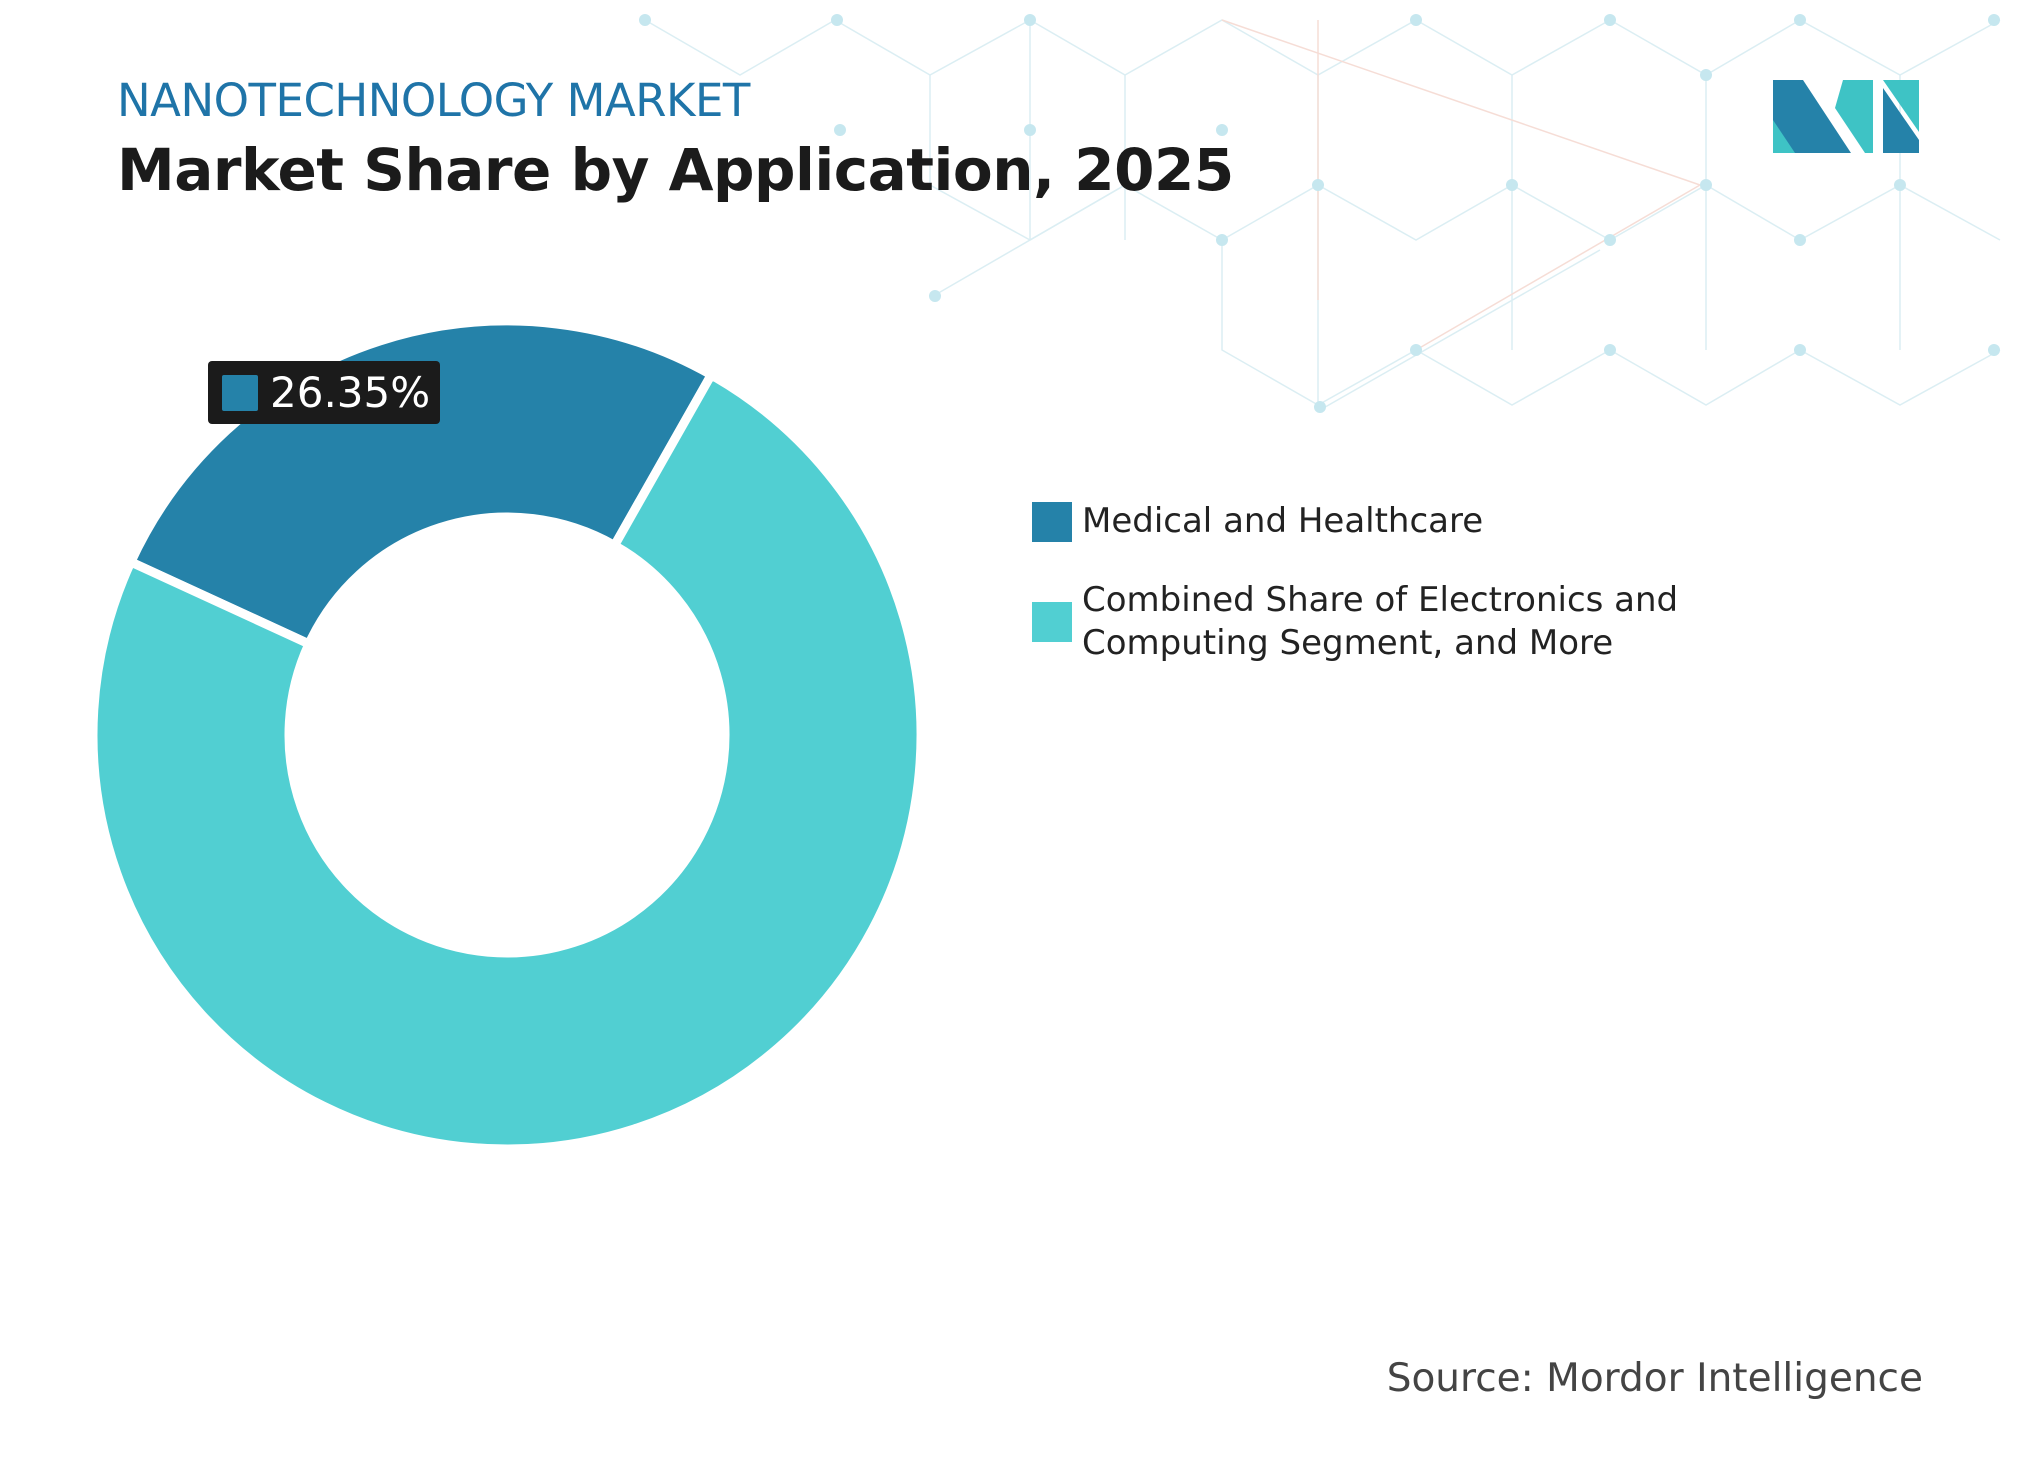 The width and height of the screenshot is (2035, 1480). I want to click on mordor-intelligence-logo, so click(1846, 116).